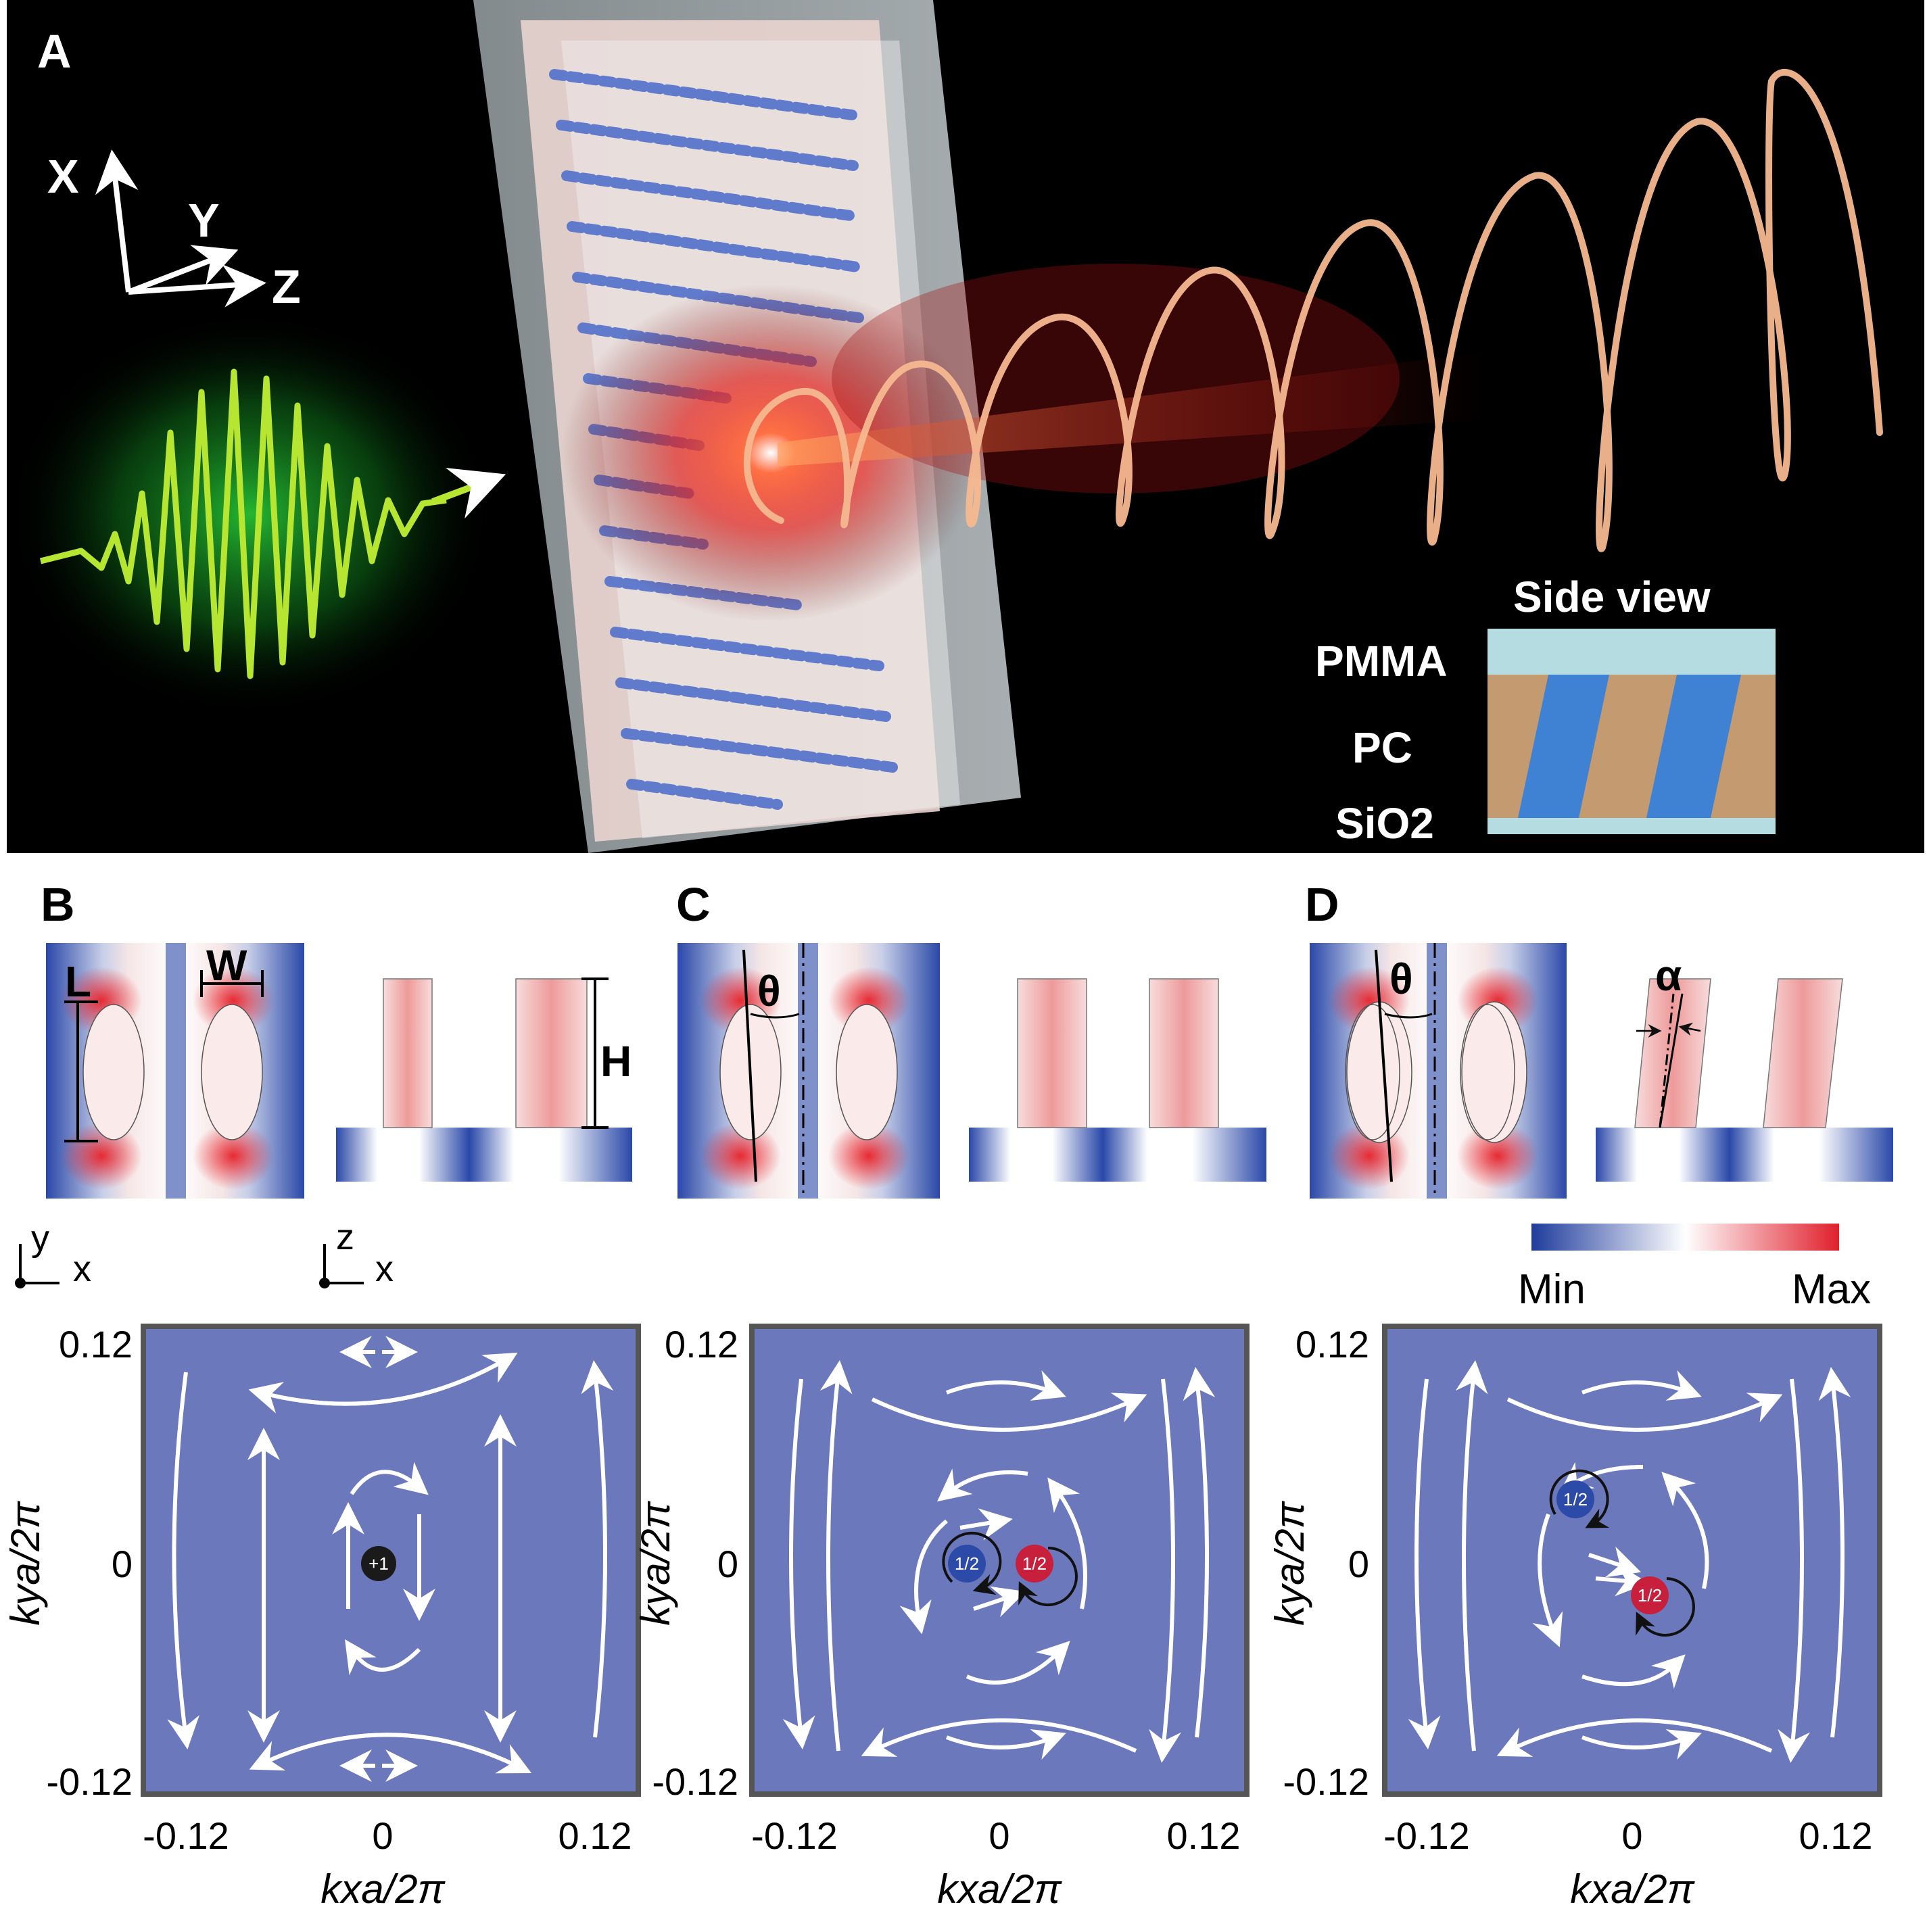  I want to click on axis-y-label: Y, so click(204, 221).